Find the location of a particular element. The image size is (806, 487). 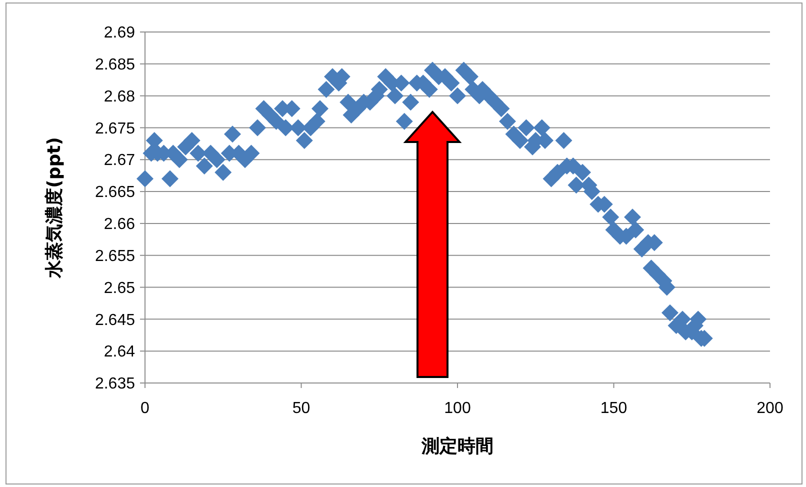

y-tick-label: 2.67 is located at coordinates (120, 161).